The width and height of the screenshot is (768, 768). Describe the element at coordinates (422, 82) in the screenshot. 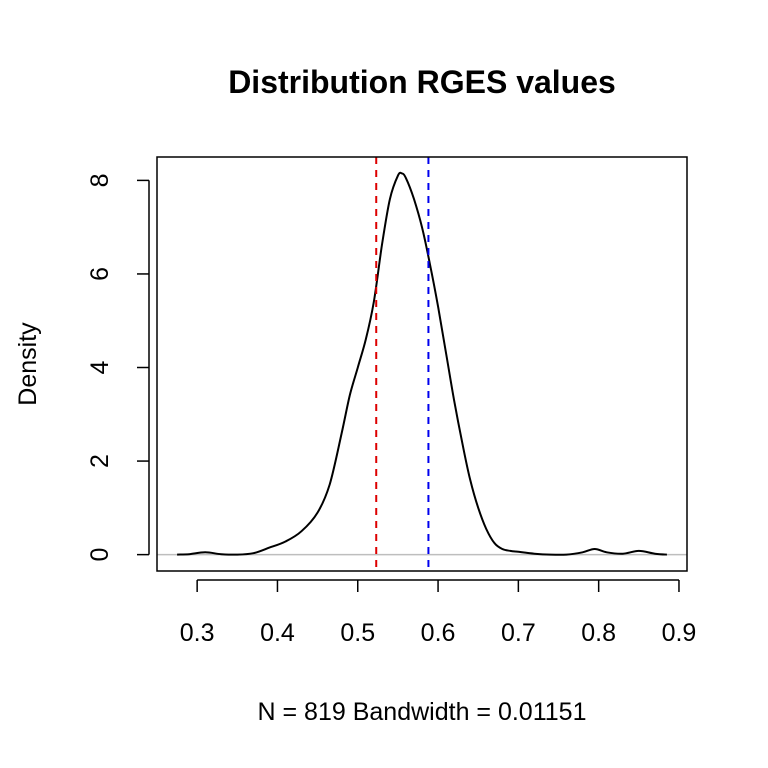

I see `chart-title: Distribution RGES values` at that location.